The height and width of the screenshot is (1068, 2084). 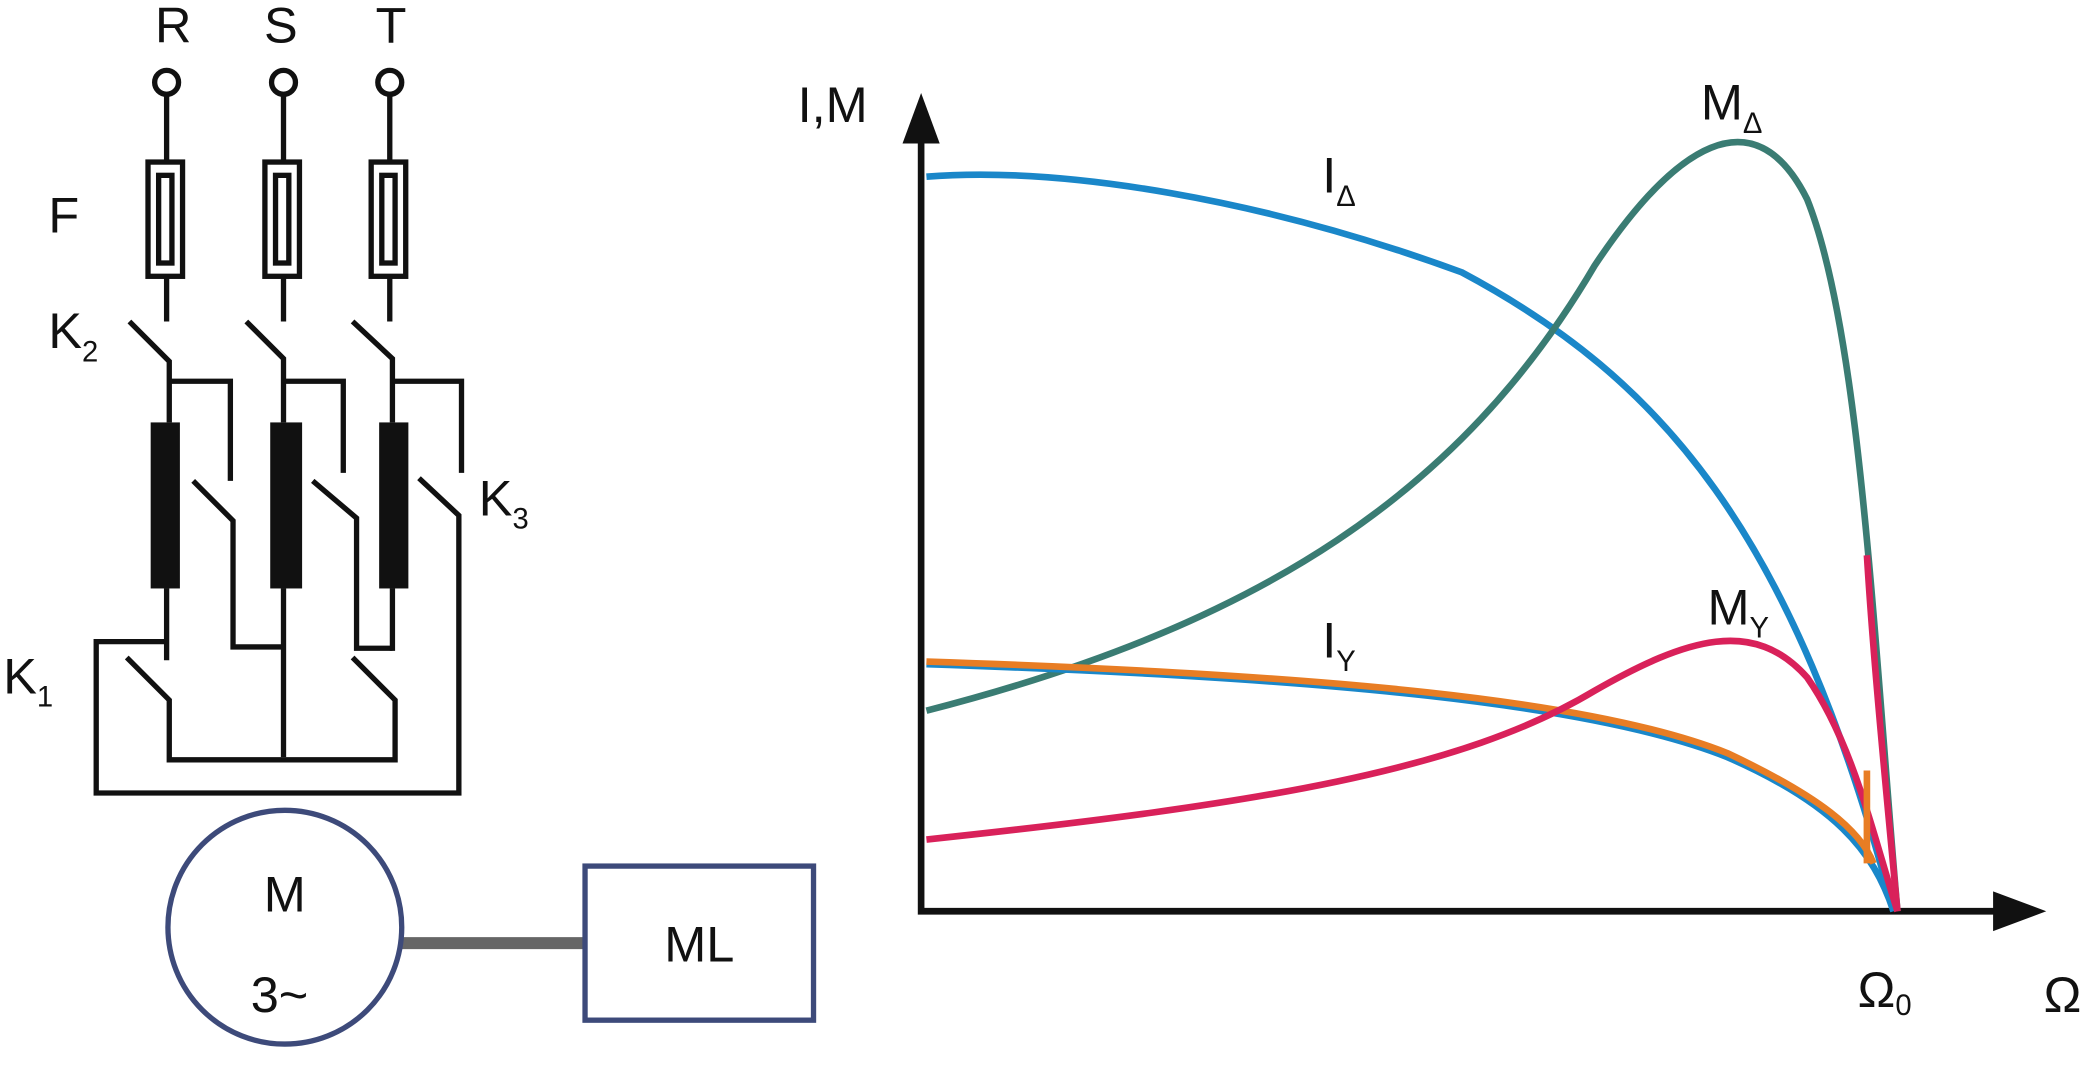 I want to click on load-label: ML, so click(x=699, y=944).